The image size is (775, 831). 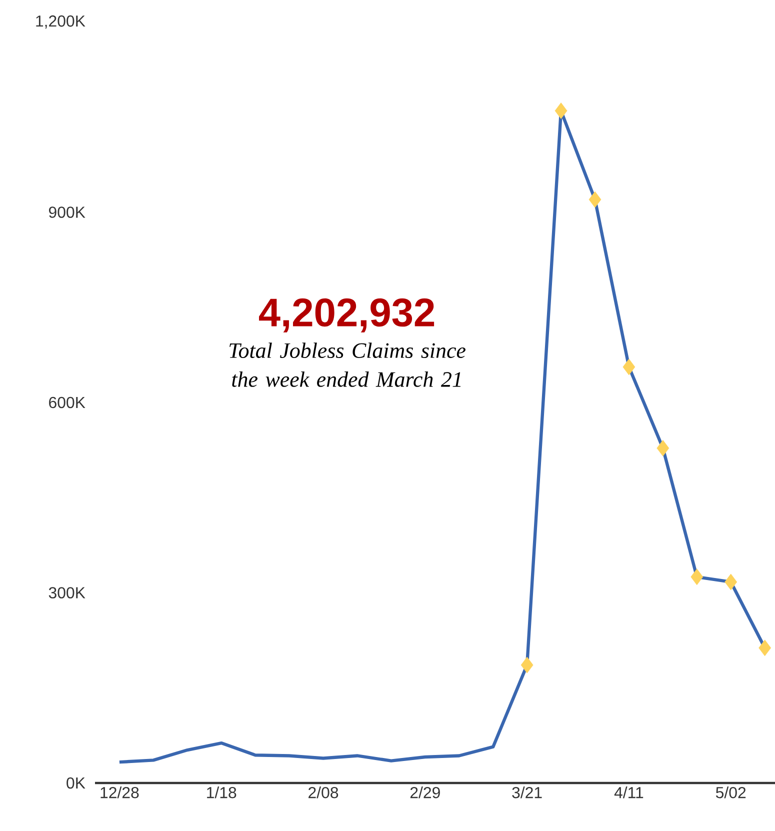 What do you see at coordinates (348, 364) in the screenshot?
I see `annotation: Total Jobless Claims since the week ended March 21` at bounding box center [348, 364].